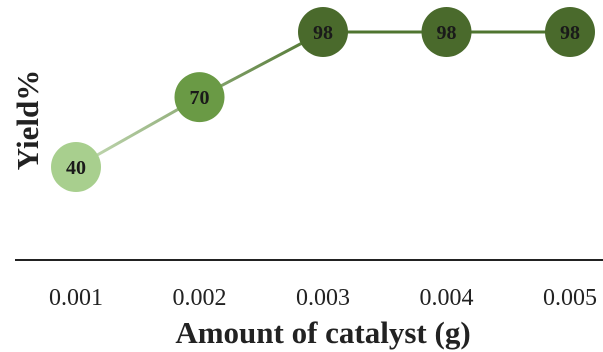 This screenshot has width=603, height=352. Describe the element at coordinates (447, 298) in the screenshot. I see `x-tick-label: 0.004` at that location.